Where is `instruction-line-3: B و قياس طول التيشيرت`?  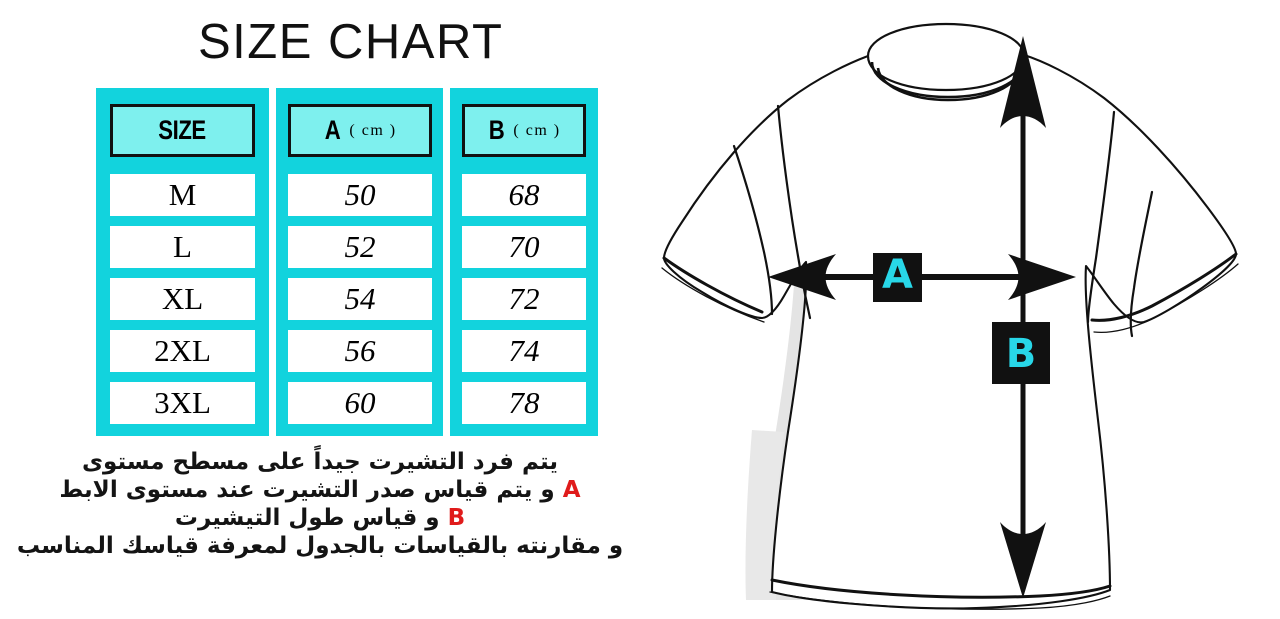 instruction-line-3: B و قياس طول التيشيرت is located at coordinates (320, 518).